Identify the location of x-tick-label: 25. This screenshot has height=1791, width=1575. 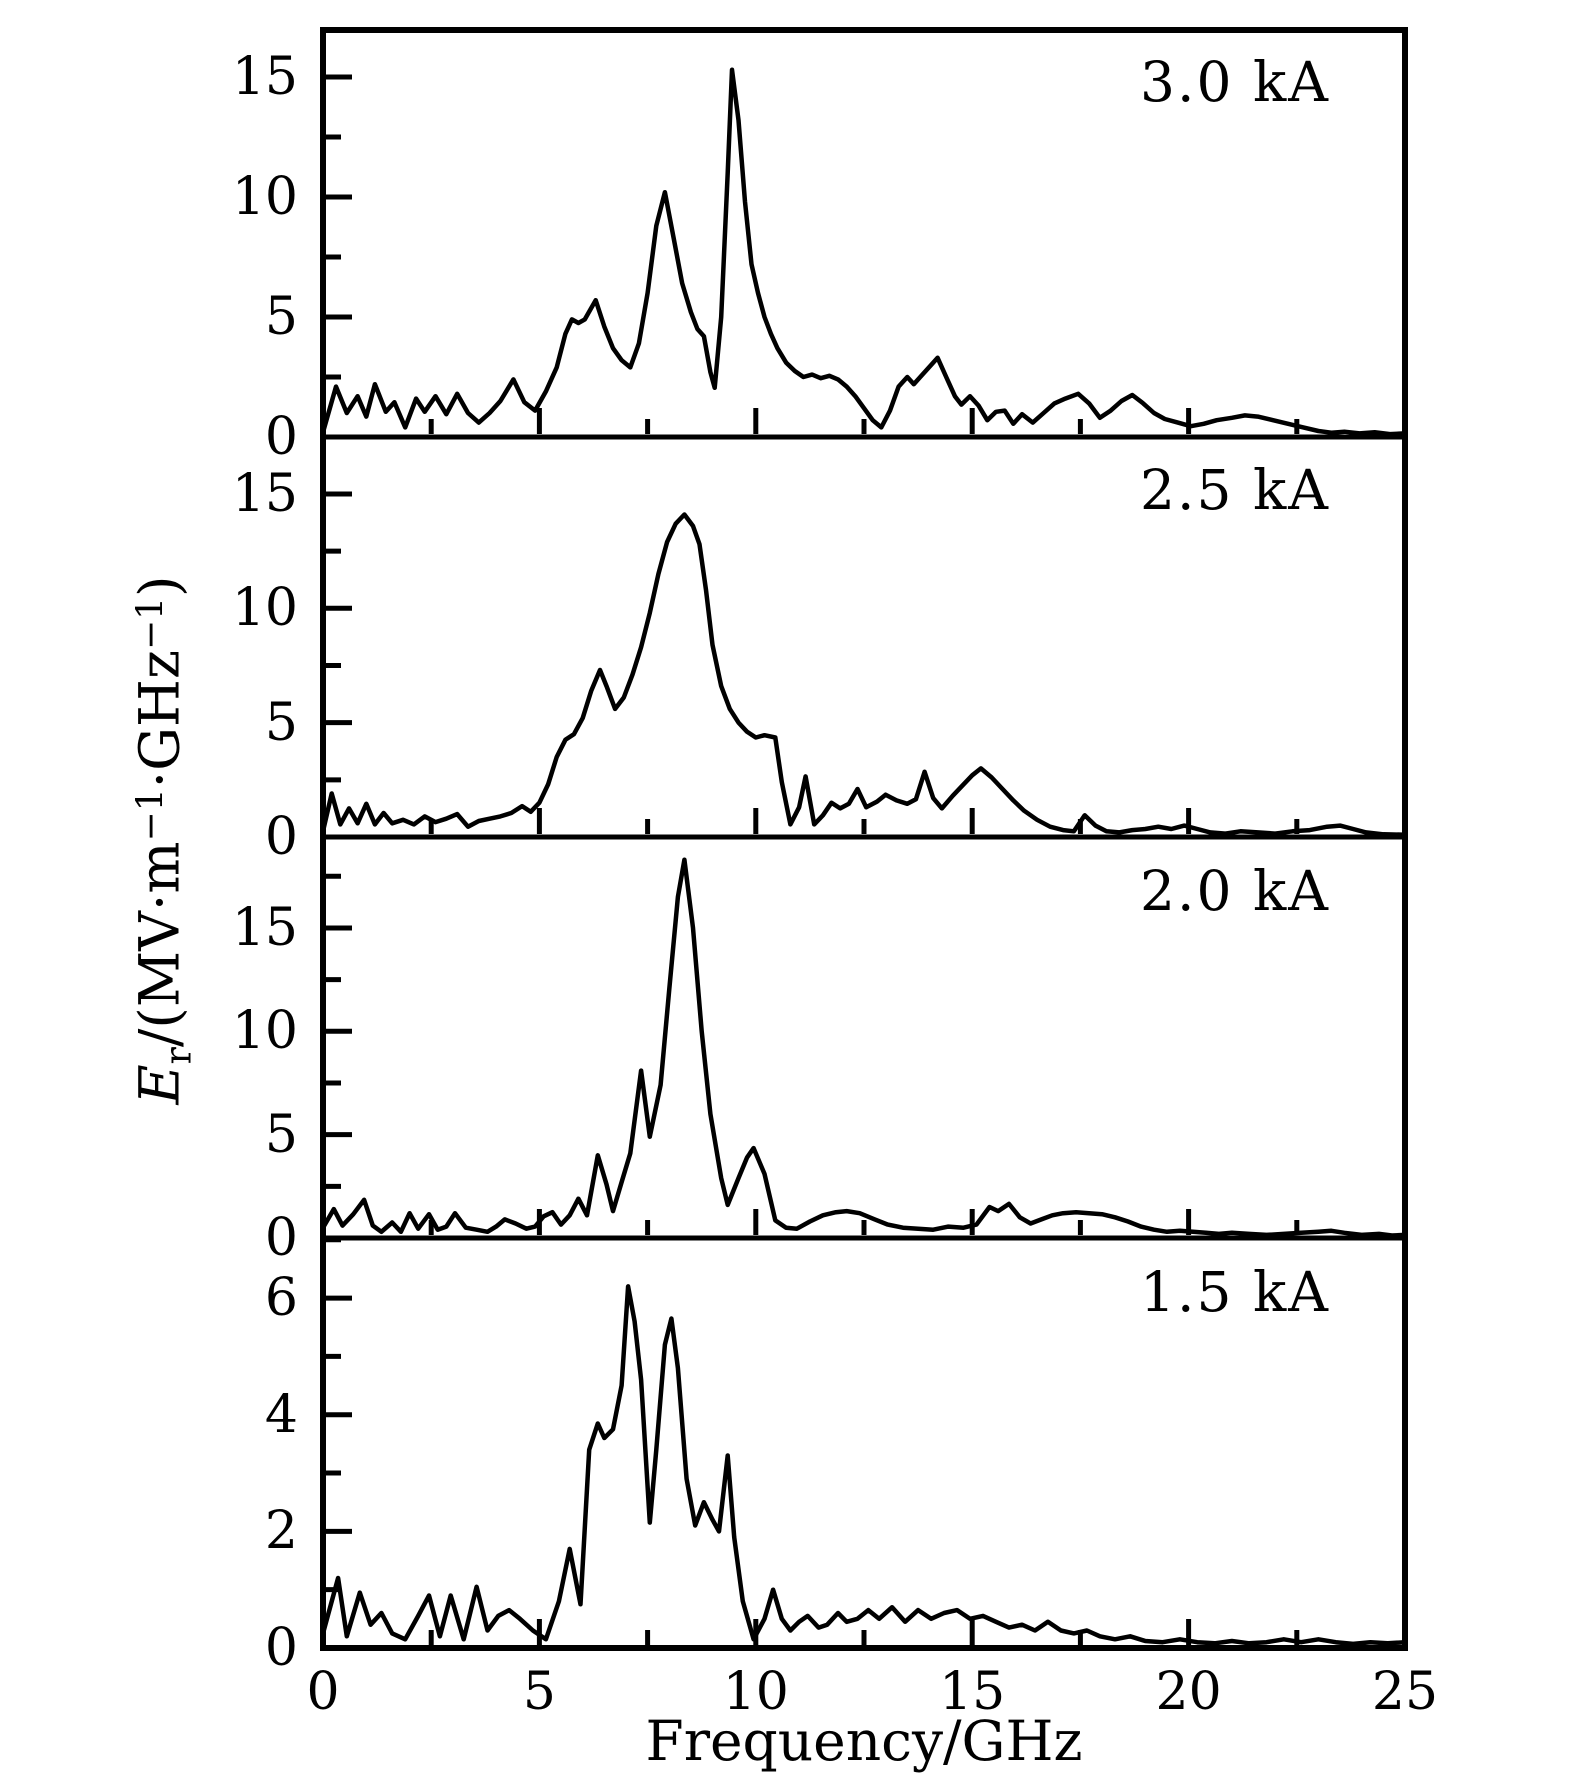
(1405, 1692).